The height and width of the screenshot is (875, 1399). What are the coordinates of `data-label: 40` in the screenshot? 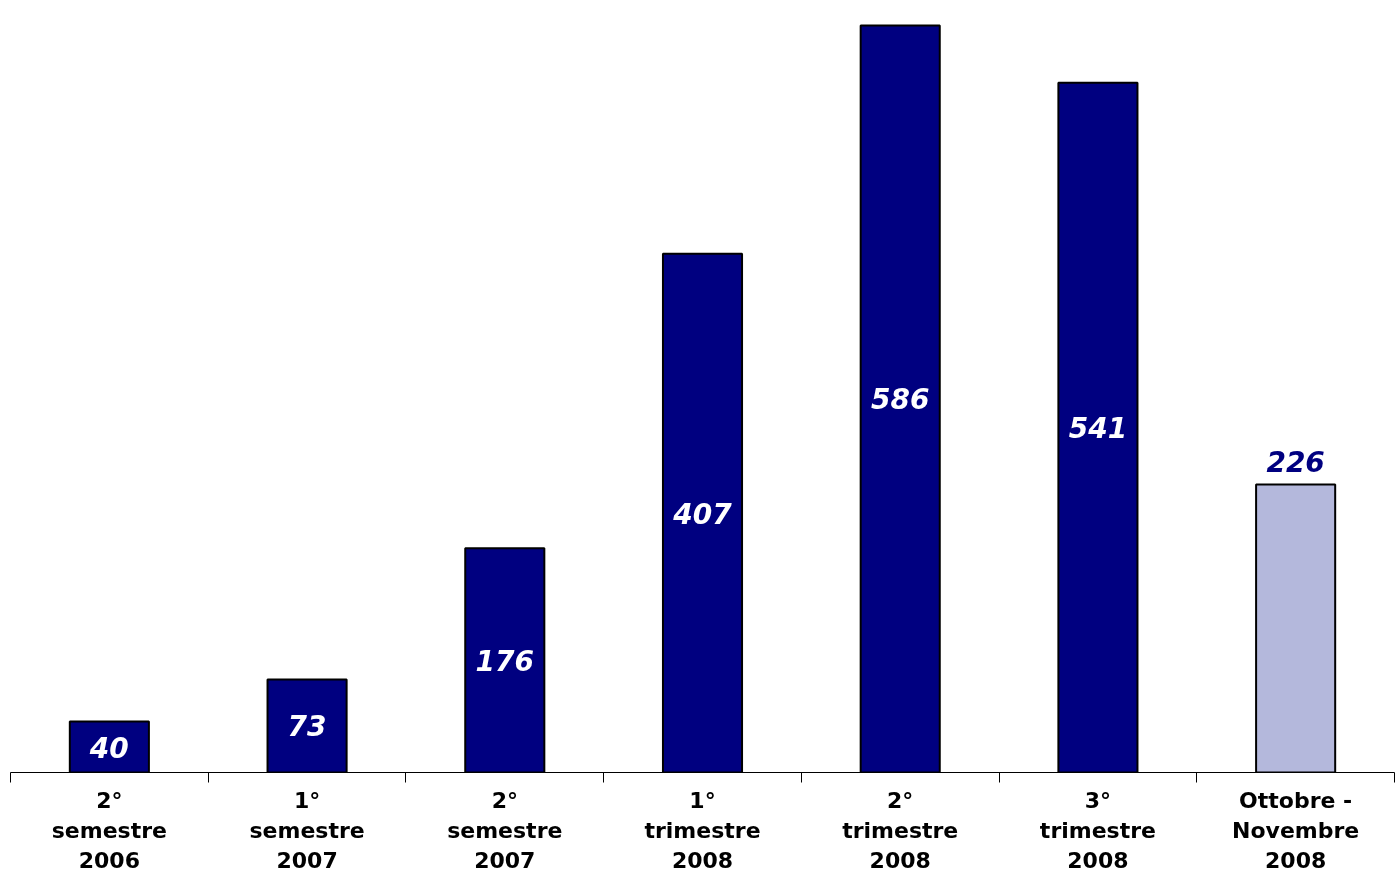 It's located at (108, 748).